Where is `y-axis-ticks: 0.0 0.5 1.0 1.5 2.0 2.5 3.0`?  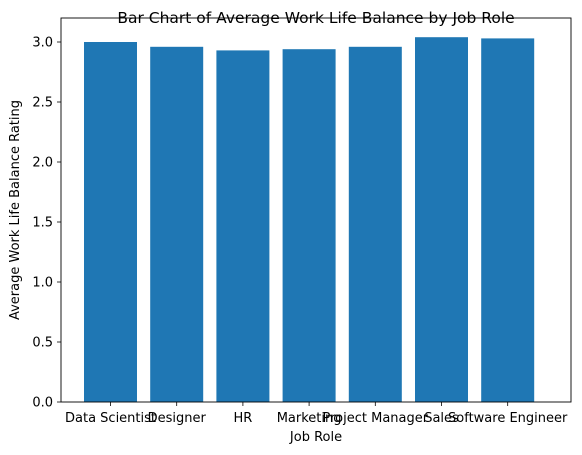 y-axis-ticks: 0.0 0.5 1.0 1.5 2.0 2.5 3.0 is located at coordinates (46, 223).